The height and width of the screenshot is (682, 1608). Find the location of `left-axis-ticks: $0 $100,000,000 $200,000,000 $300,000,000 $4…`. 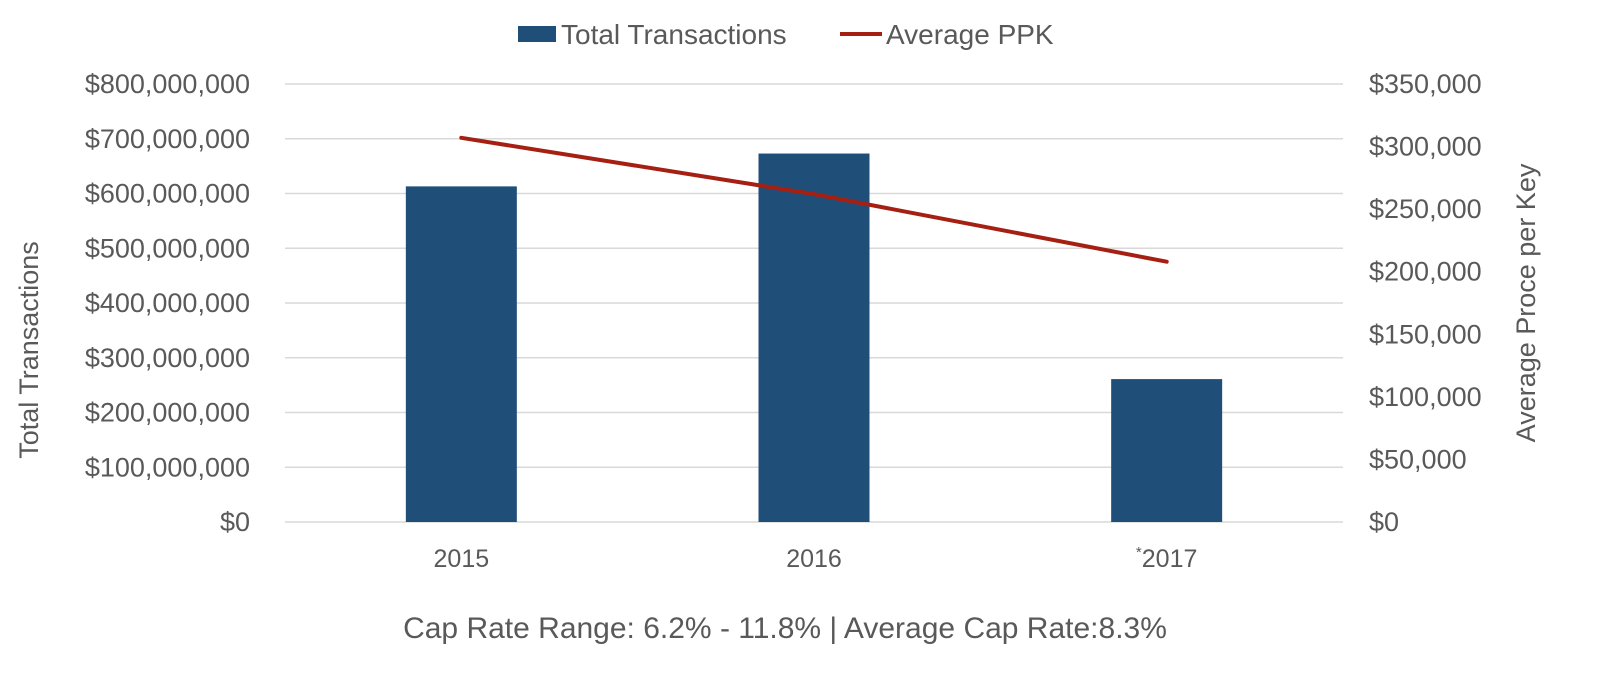

left-axis-ticks: $0 $100,000,000 $200,000,000 $300,000,000 $4… is located at coordinates (167, 303).